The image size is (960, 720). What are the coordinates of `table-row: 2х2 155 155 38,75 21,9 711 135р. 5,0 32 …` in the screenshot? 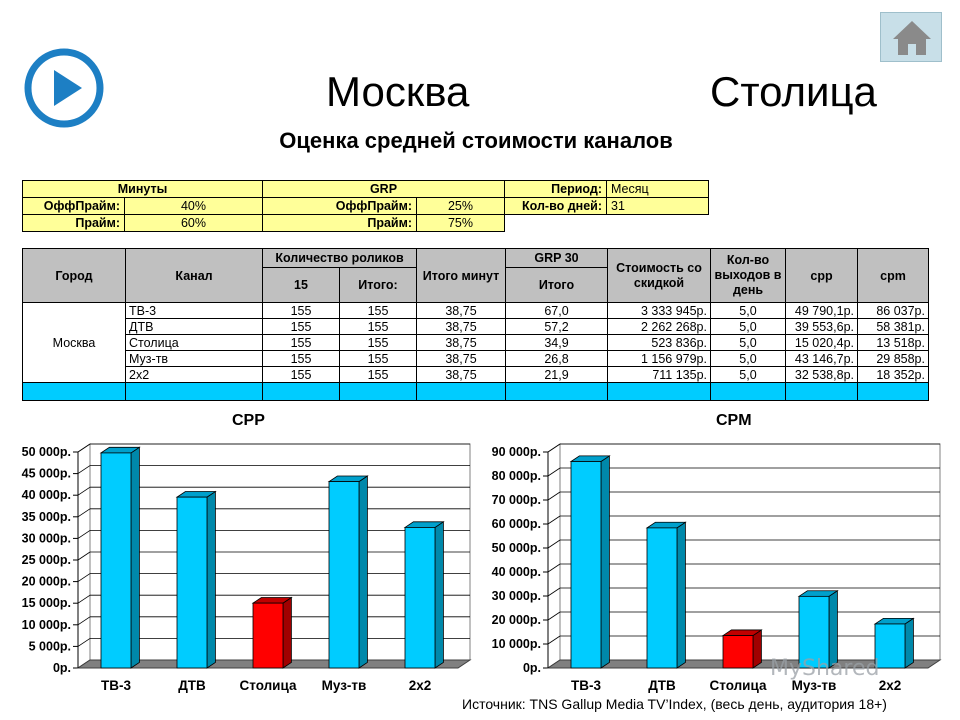 It's located at (476, 375).